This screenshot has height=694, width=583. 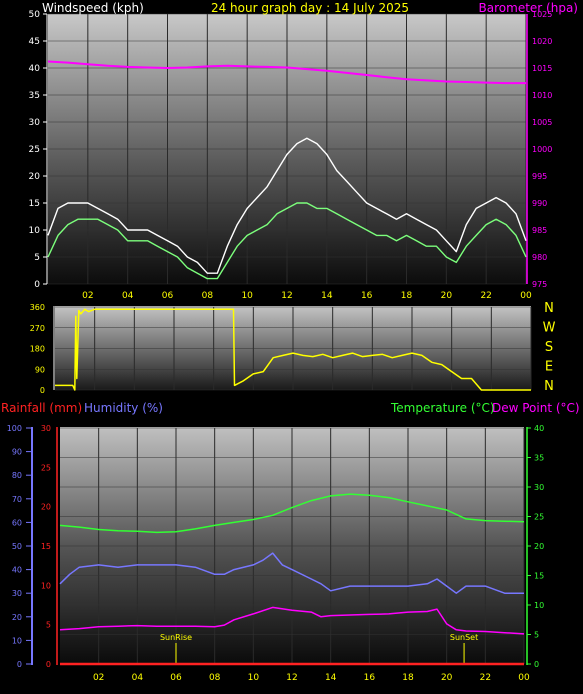 What do you see at coordinates (485, 678) in the screenshot?
I see `temp-x-tick-label: 22` at bounding box center [485, 678].